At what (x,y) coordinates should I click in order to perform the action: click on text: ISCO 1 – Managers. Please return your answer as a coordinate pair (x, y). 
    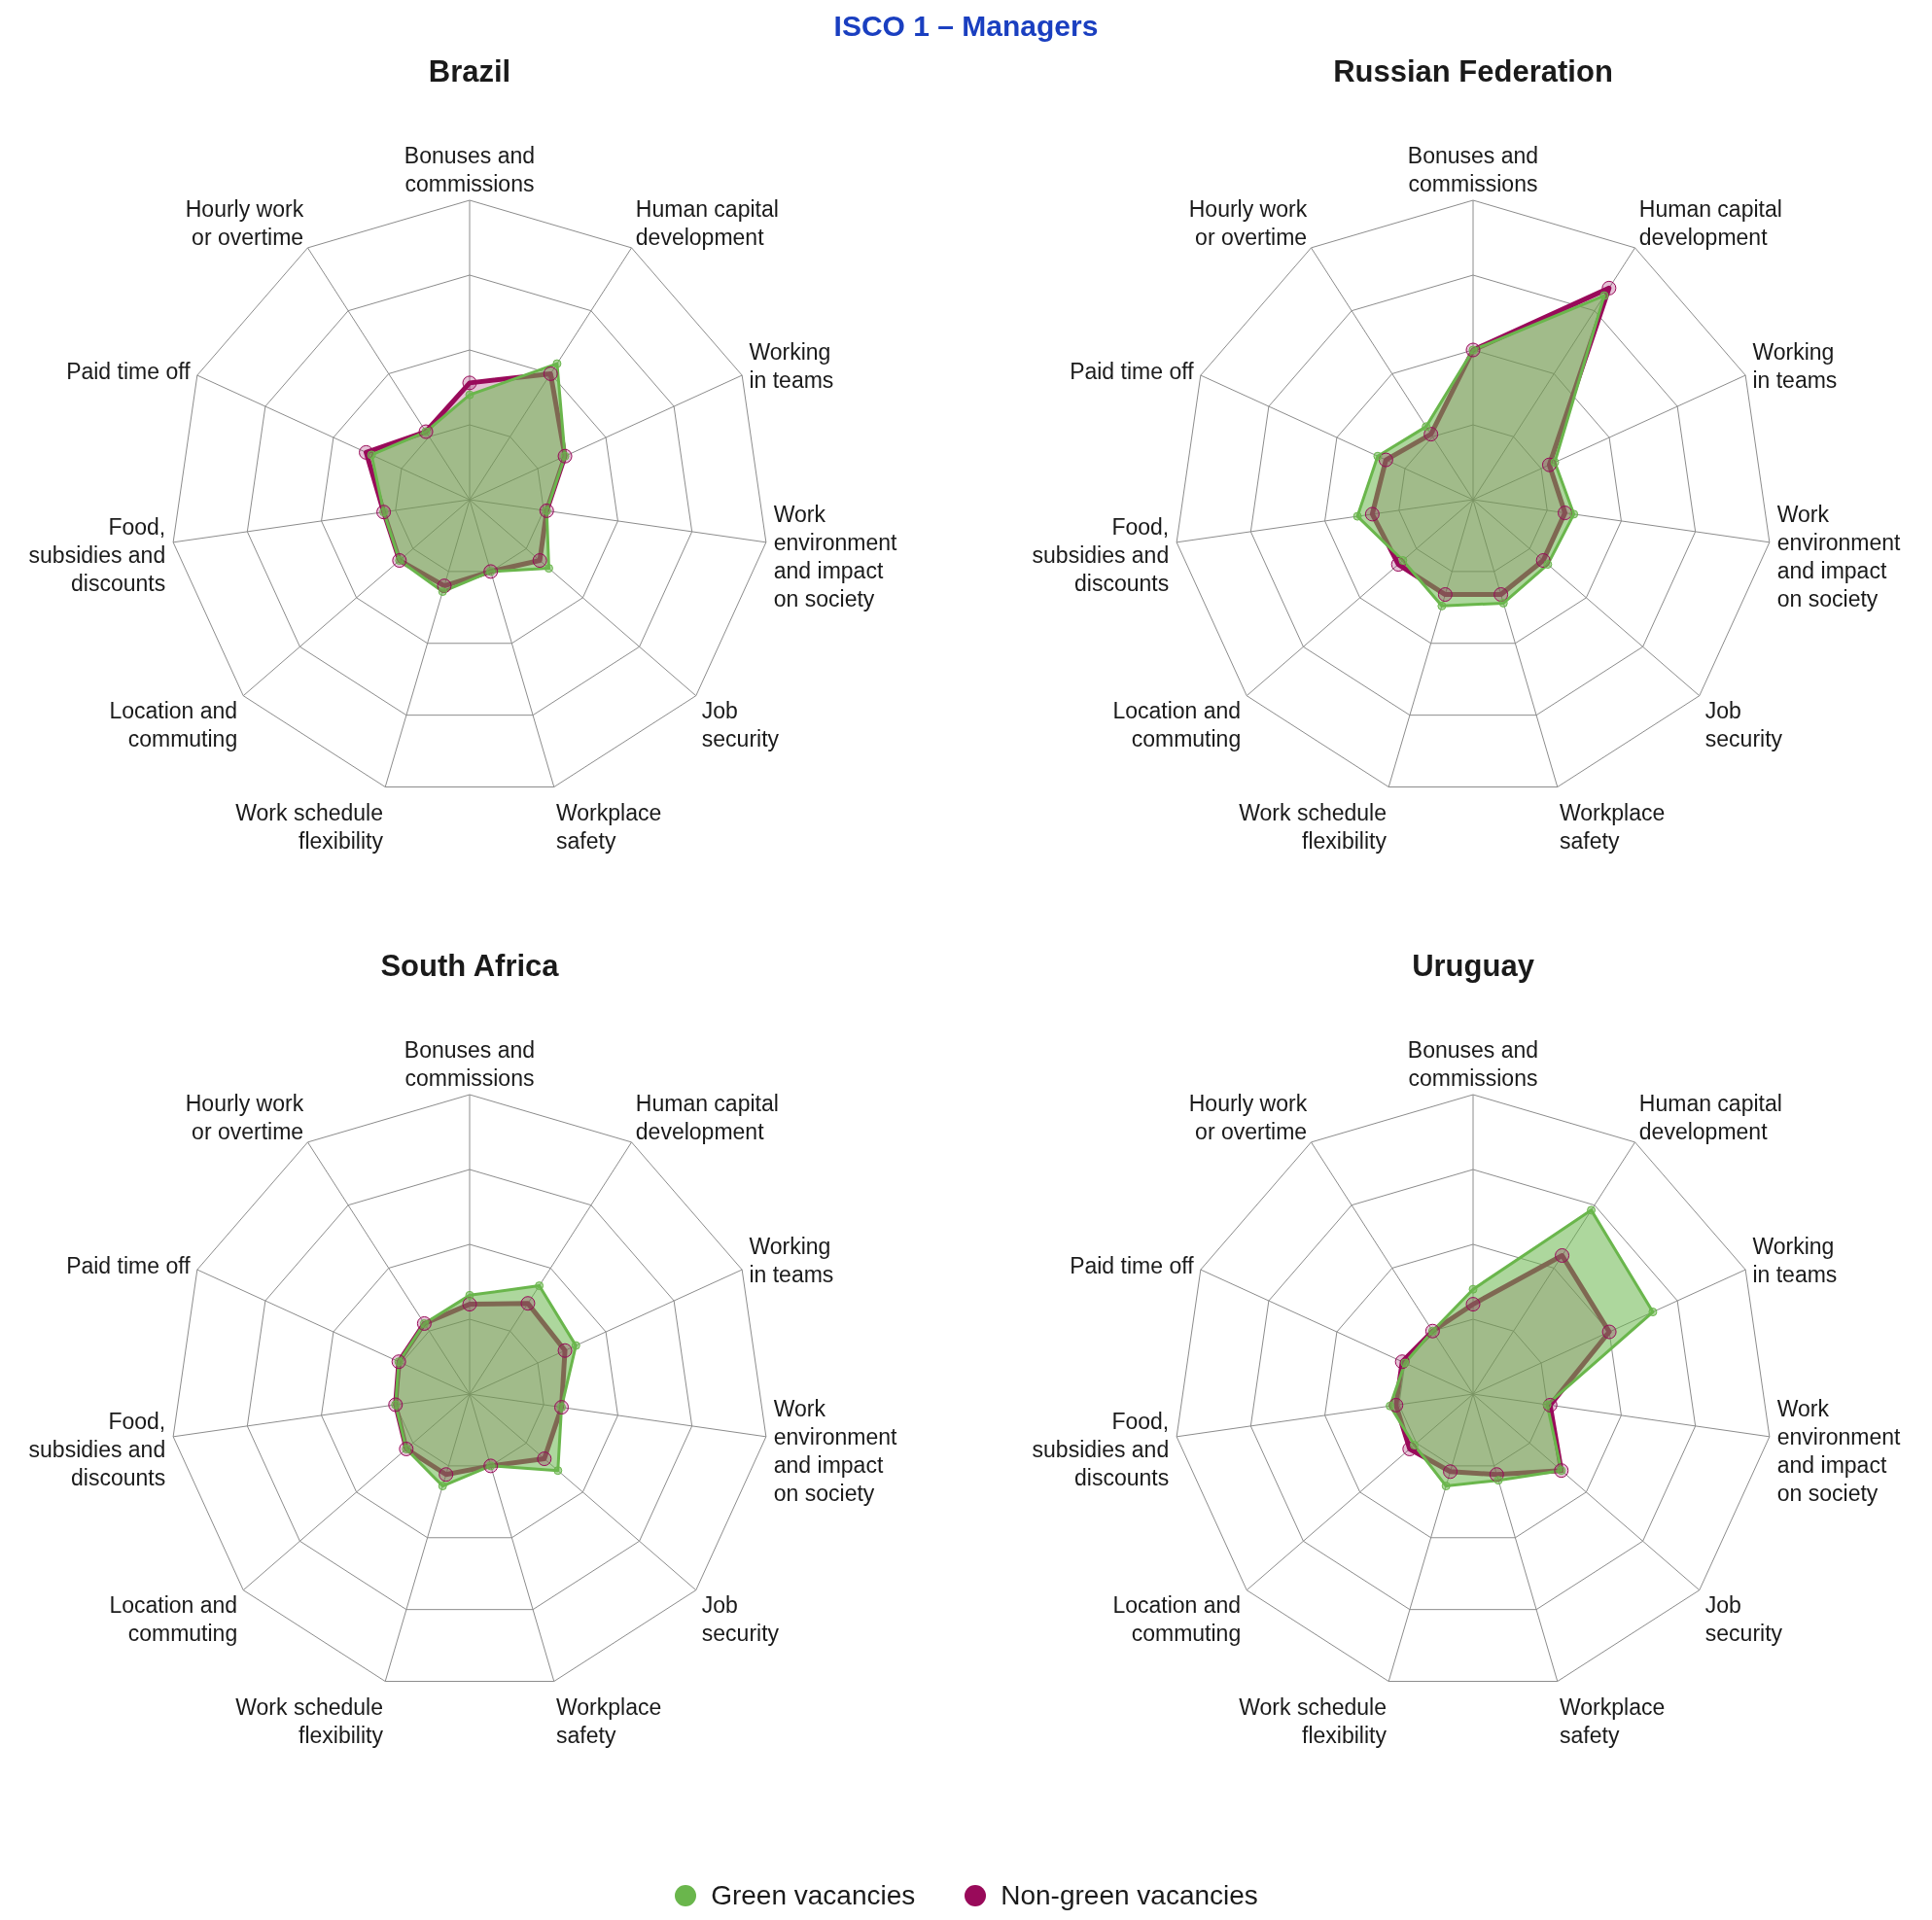
    Looking at the image, I should click on (966, 26).